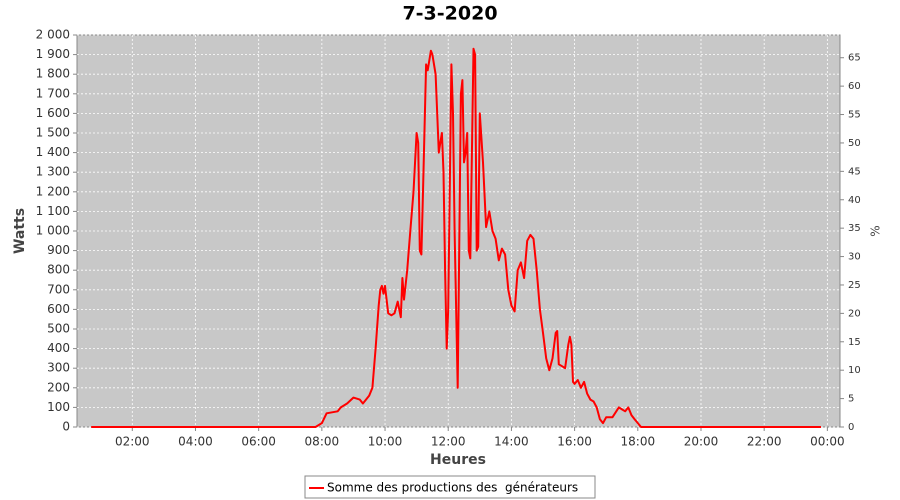 Image resolution: width=900 pixels, height=500 pixels. Describe the element at coordinates (854, 313) in the screenshot. I see `y2-tick-label: 20` at that location.